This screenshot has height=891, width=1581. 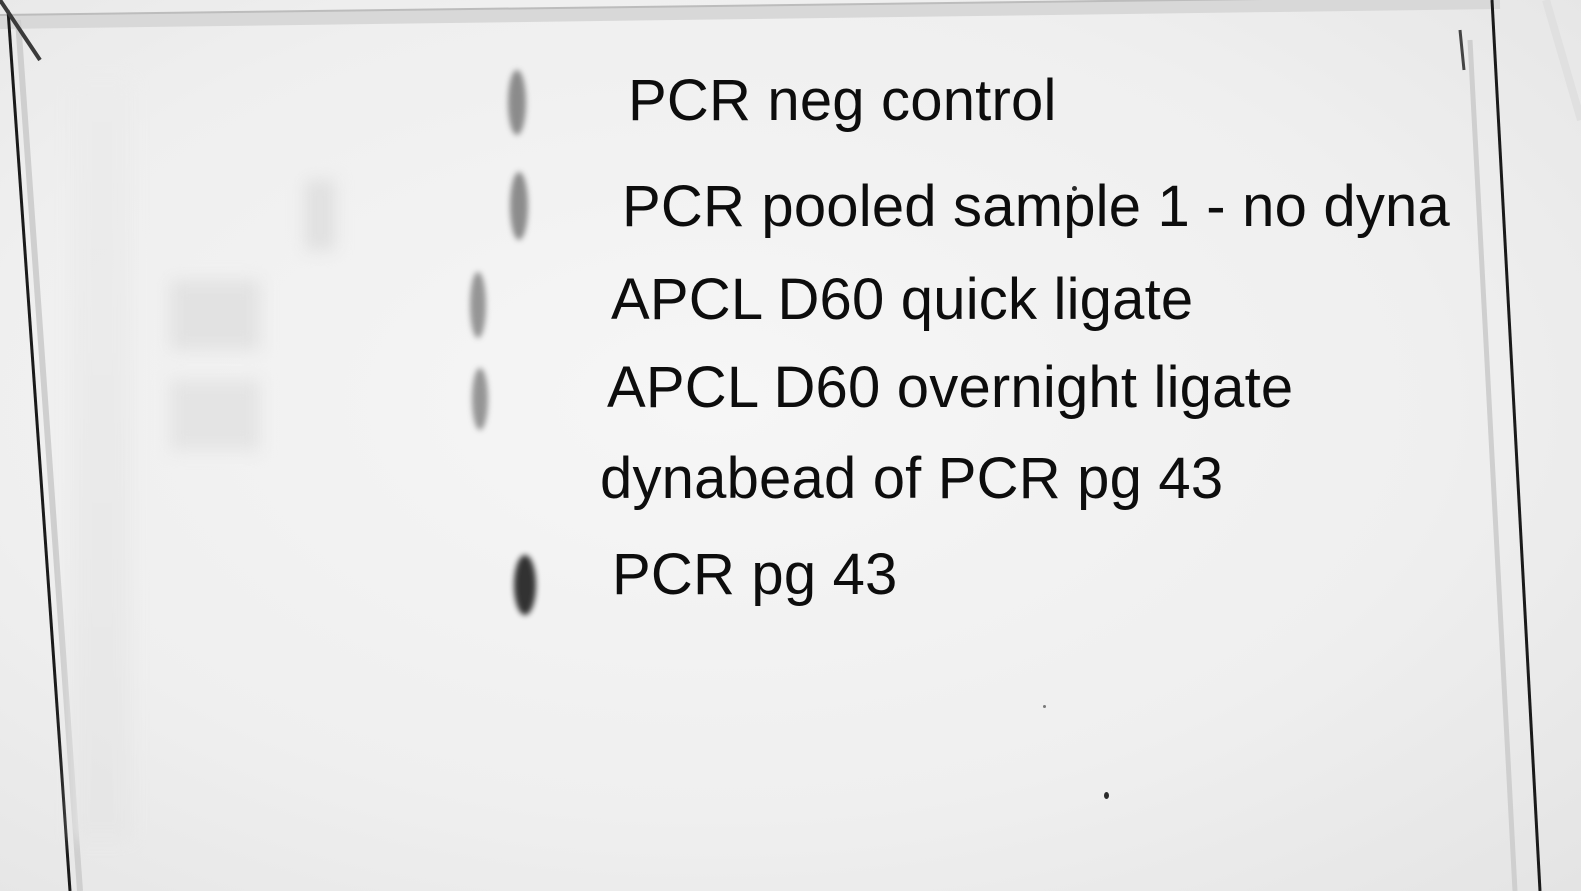 I want to click on lane-label-2: PCR pooled sample 1 - no dyna, so click(x=1036, y=206).